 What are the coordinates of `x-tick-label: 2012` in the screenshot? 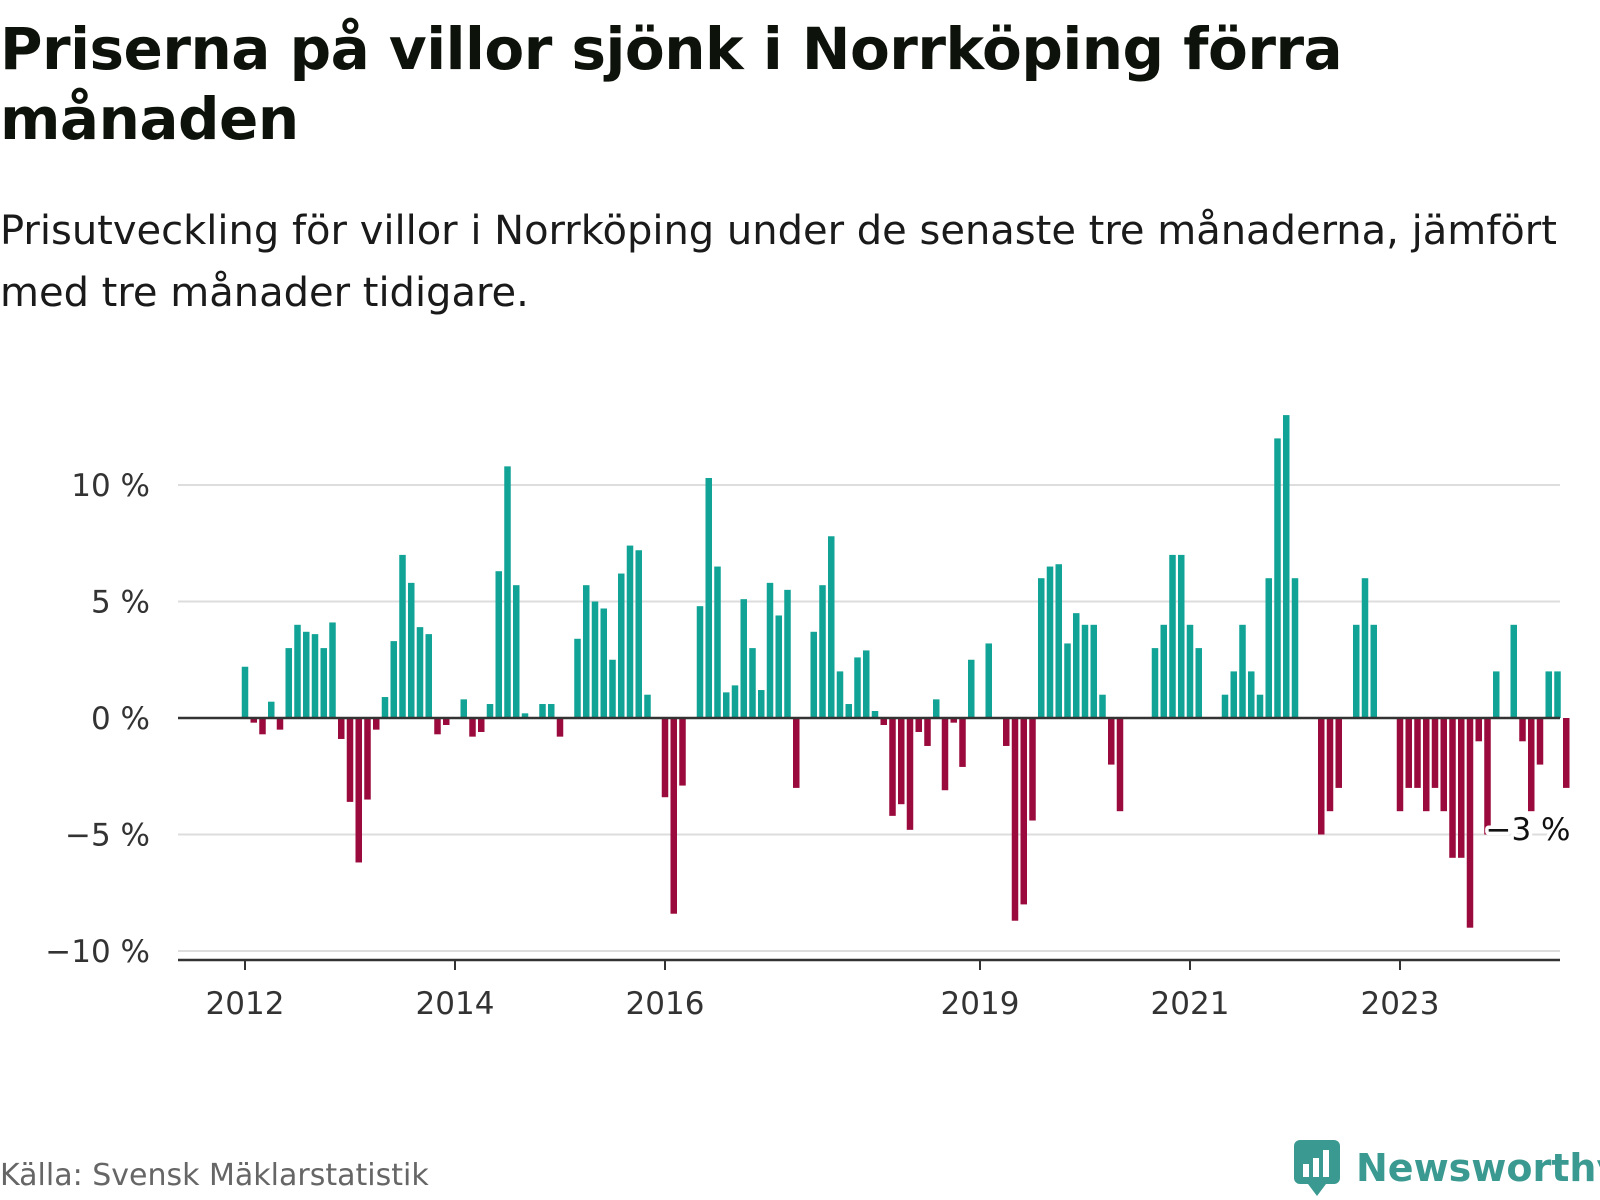 It's located at (245, 1004).